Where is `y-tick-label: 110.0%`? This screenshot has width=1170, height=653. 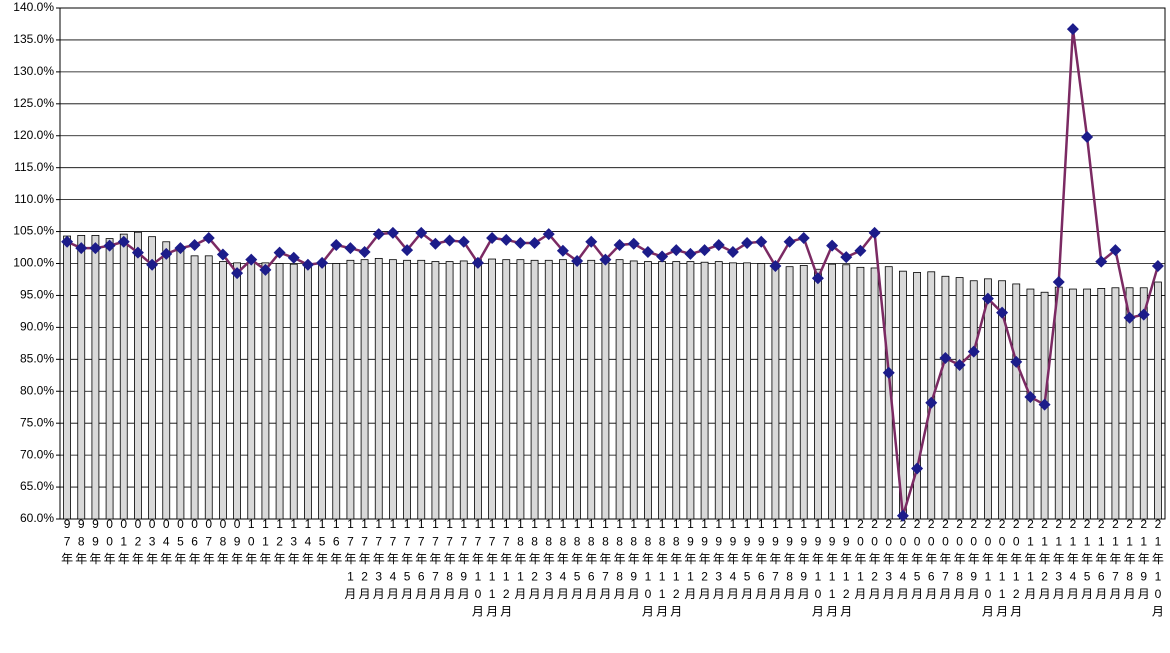 y-tick-label: 110.0% is located at coordinates (34, 199).